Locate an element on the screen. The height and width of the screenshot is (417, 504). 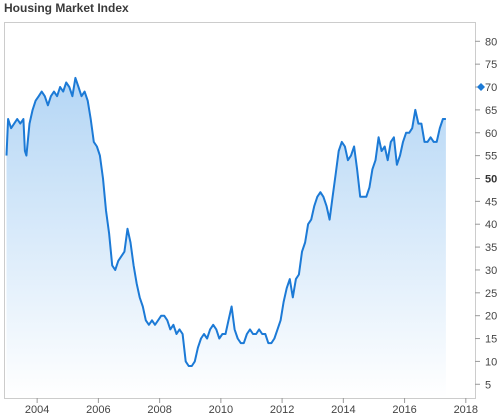
y-tick-label: 75 is located at coordinates (491, 65).